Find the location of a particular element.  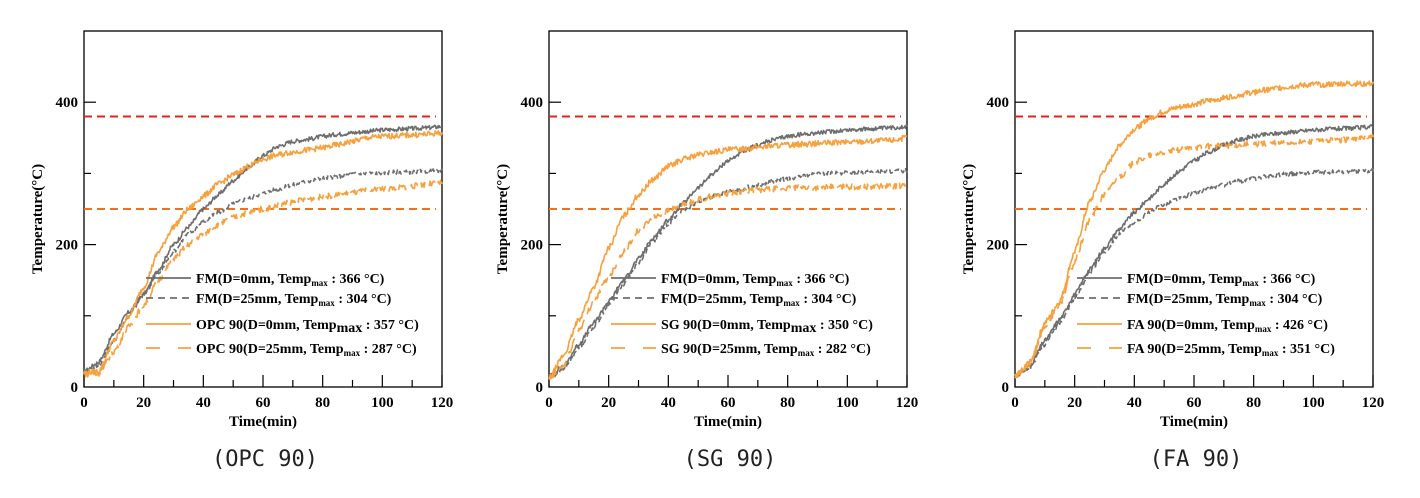

panel-caption: (OPC 90) is located at coordinates (265, 459).